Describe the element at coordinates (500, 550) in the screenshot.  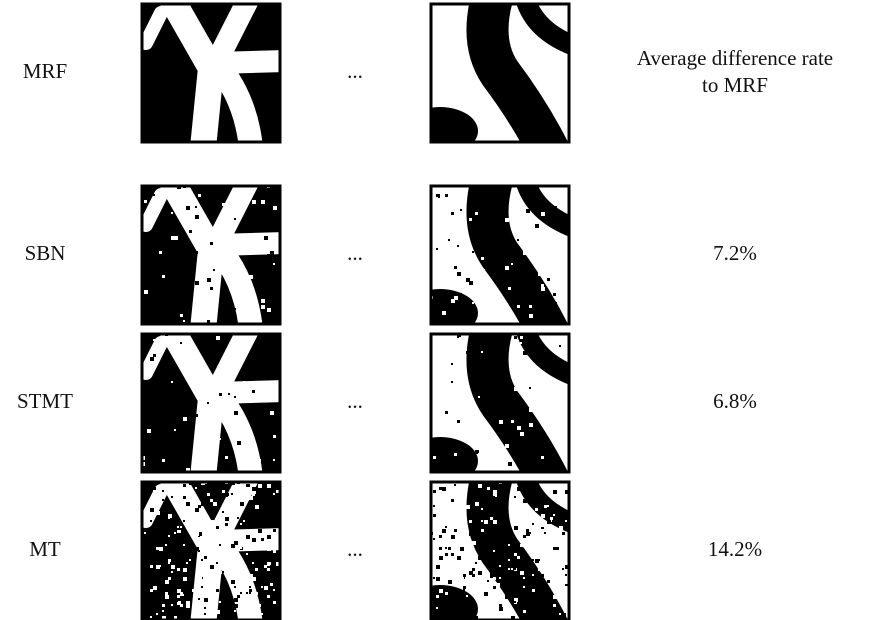
I see `image-border` at that location.